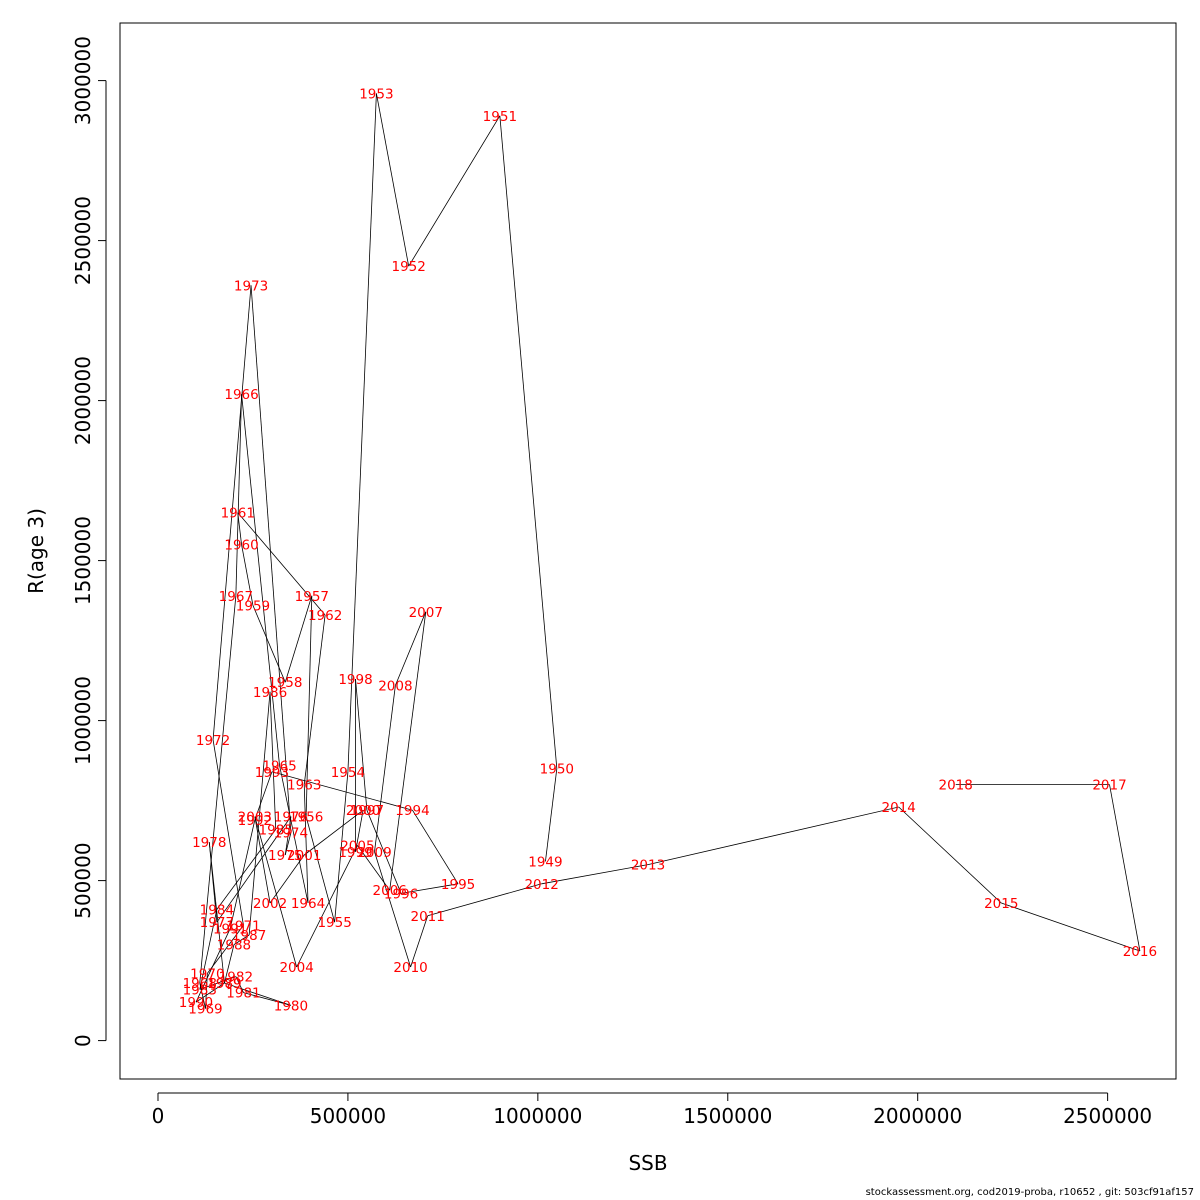  What do you see at coordinates (355, 680) in the screenshot?
I see `year-label-1998: 1998` at bounding box center [355, 680].